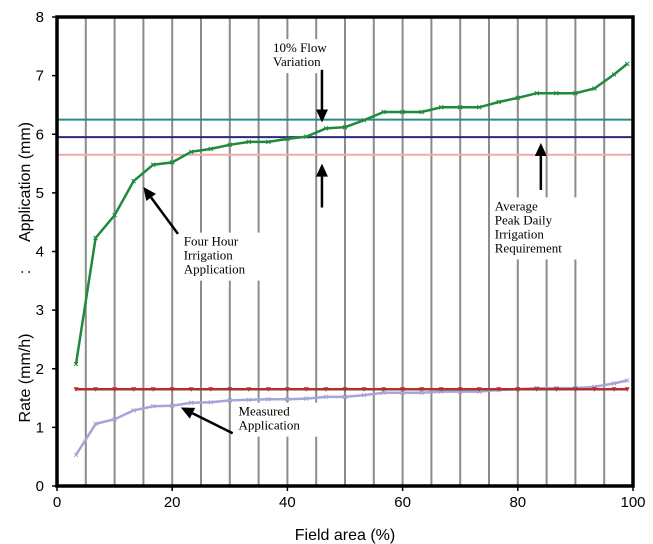 This screenshot has height=544, width=653. Describe the element at coordinates (25, 182) in the screenshot. I see `y-axis-title-application: Application (mm)` at that location.